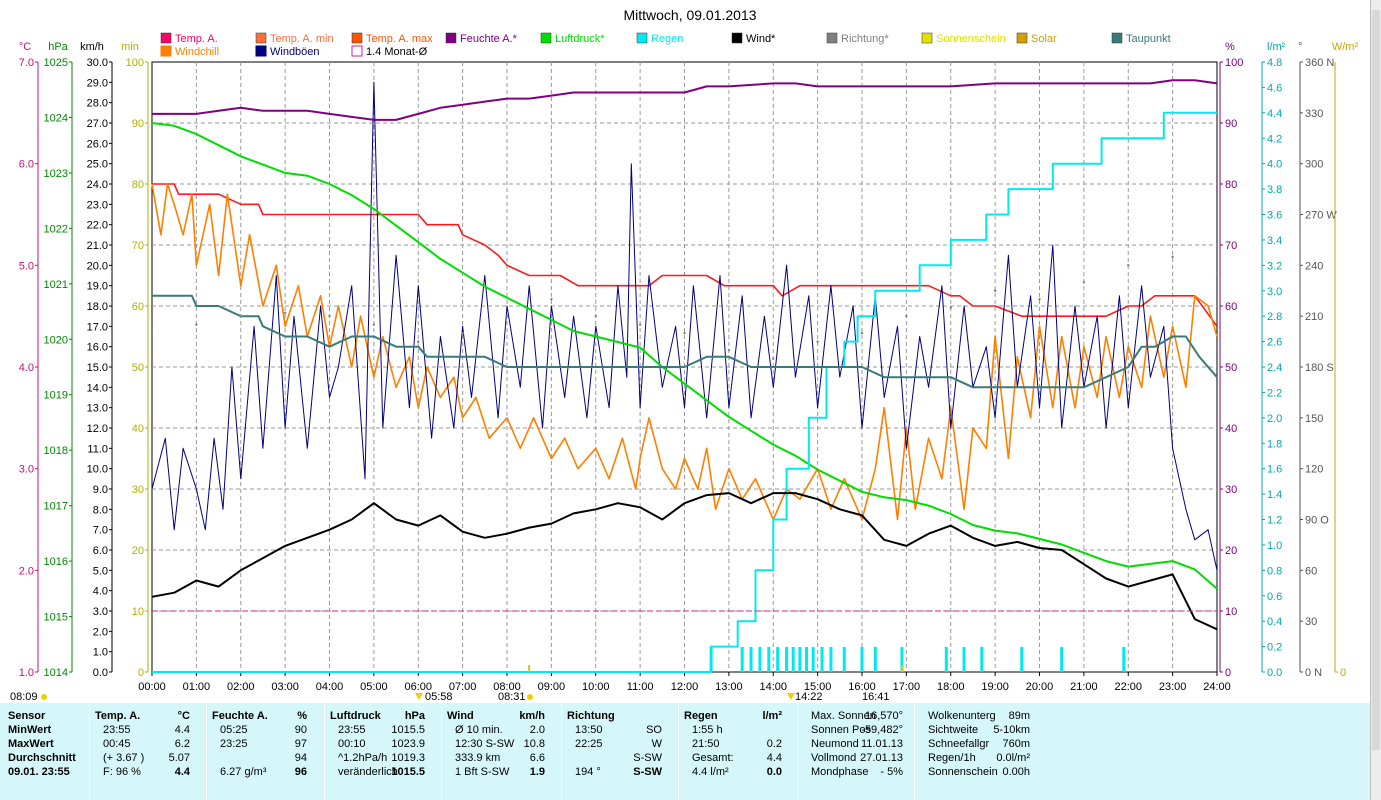 The image size is (1381, 800). What do you see at coordinates (881, 758) in the screenshot?
I see `stats-value: 27.01.13` at bounding box center [881, 758].